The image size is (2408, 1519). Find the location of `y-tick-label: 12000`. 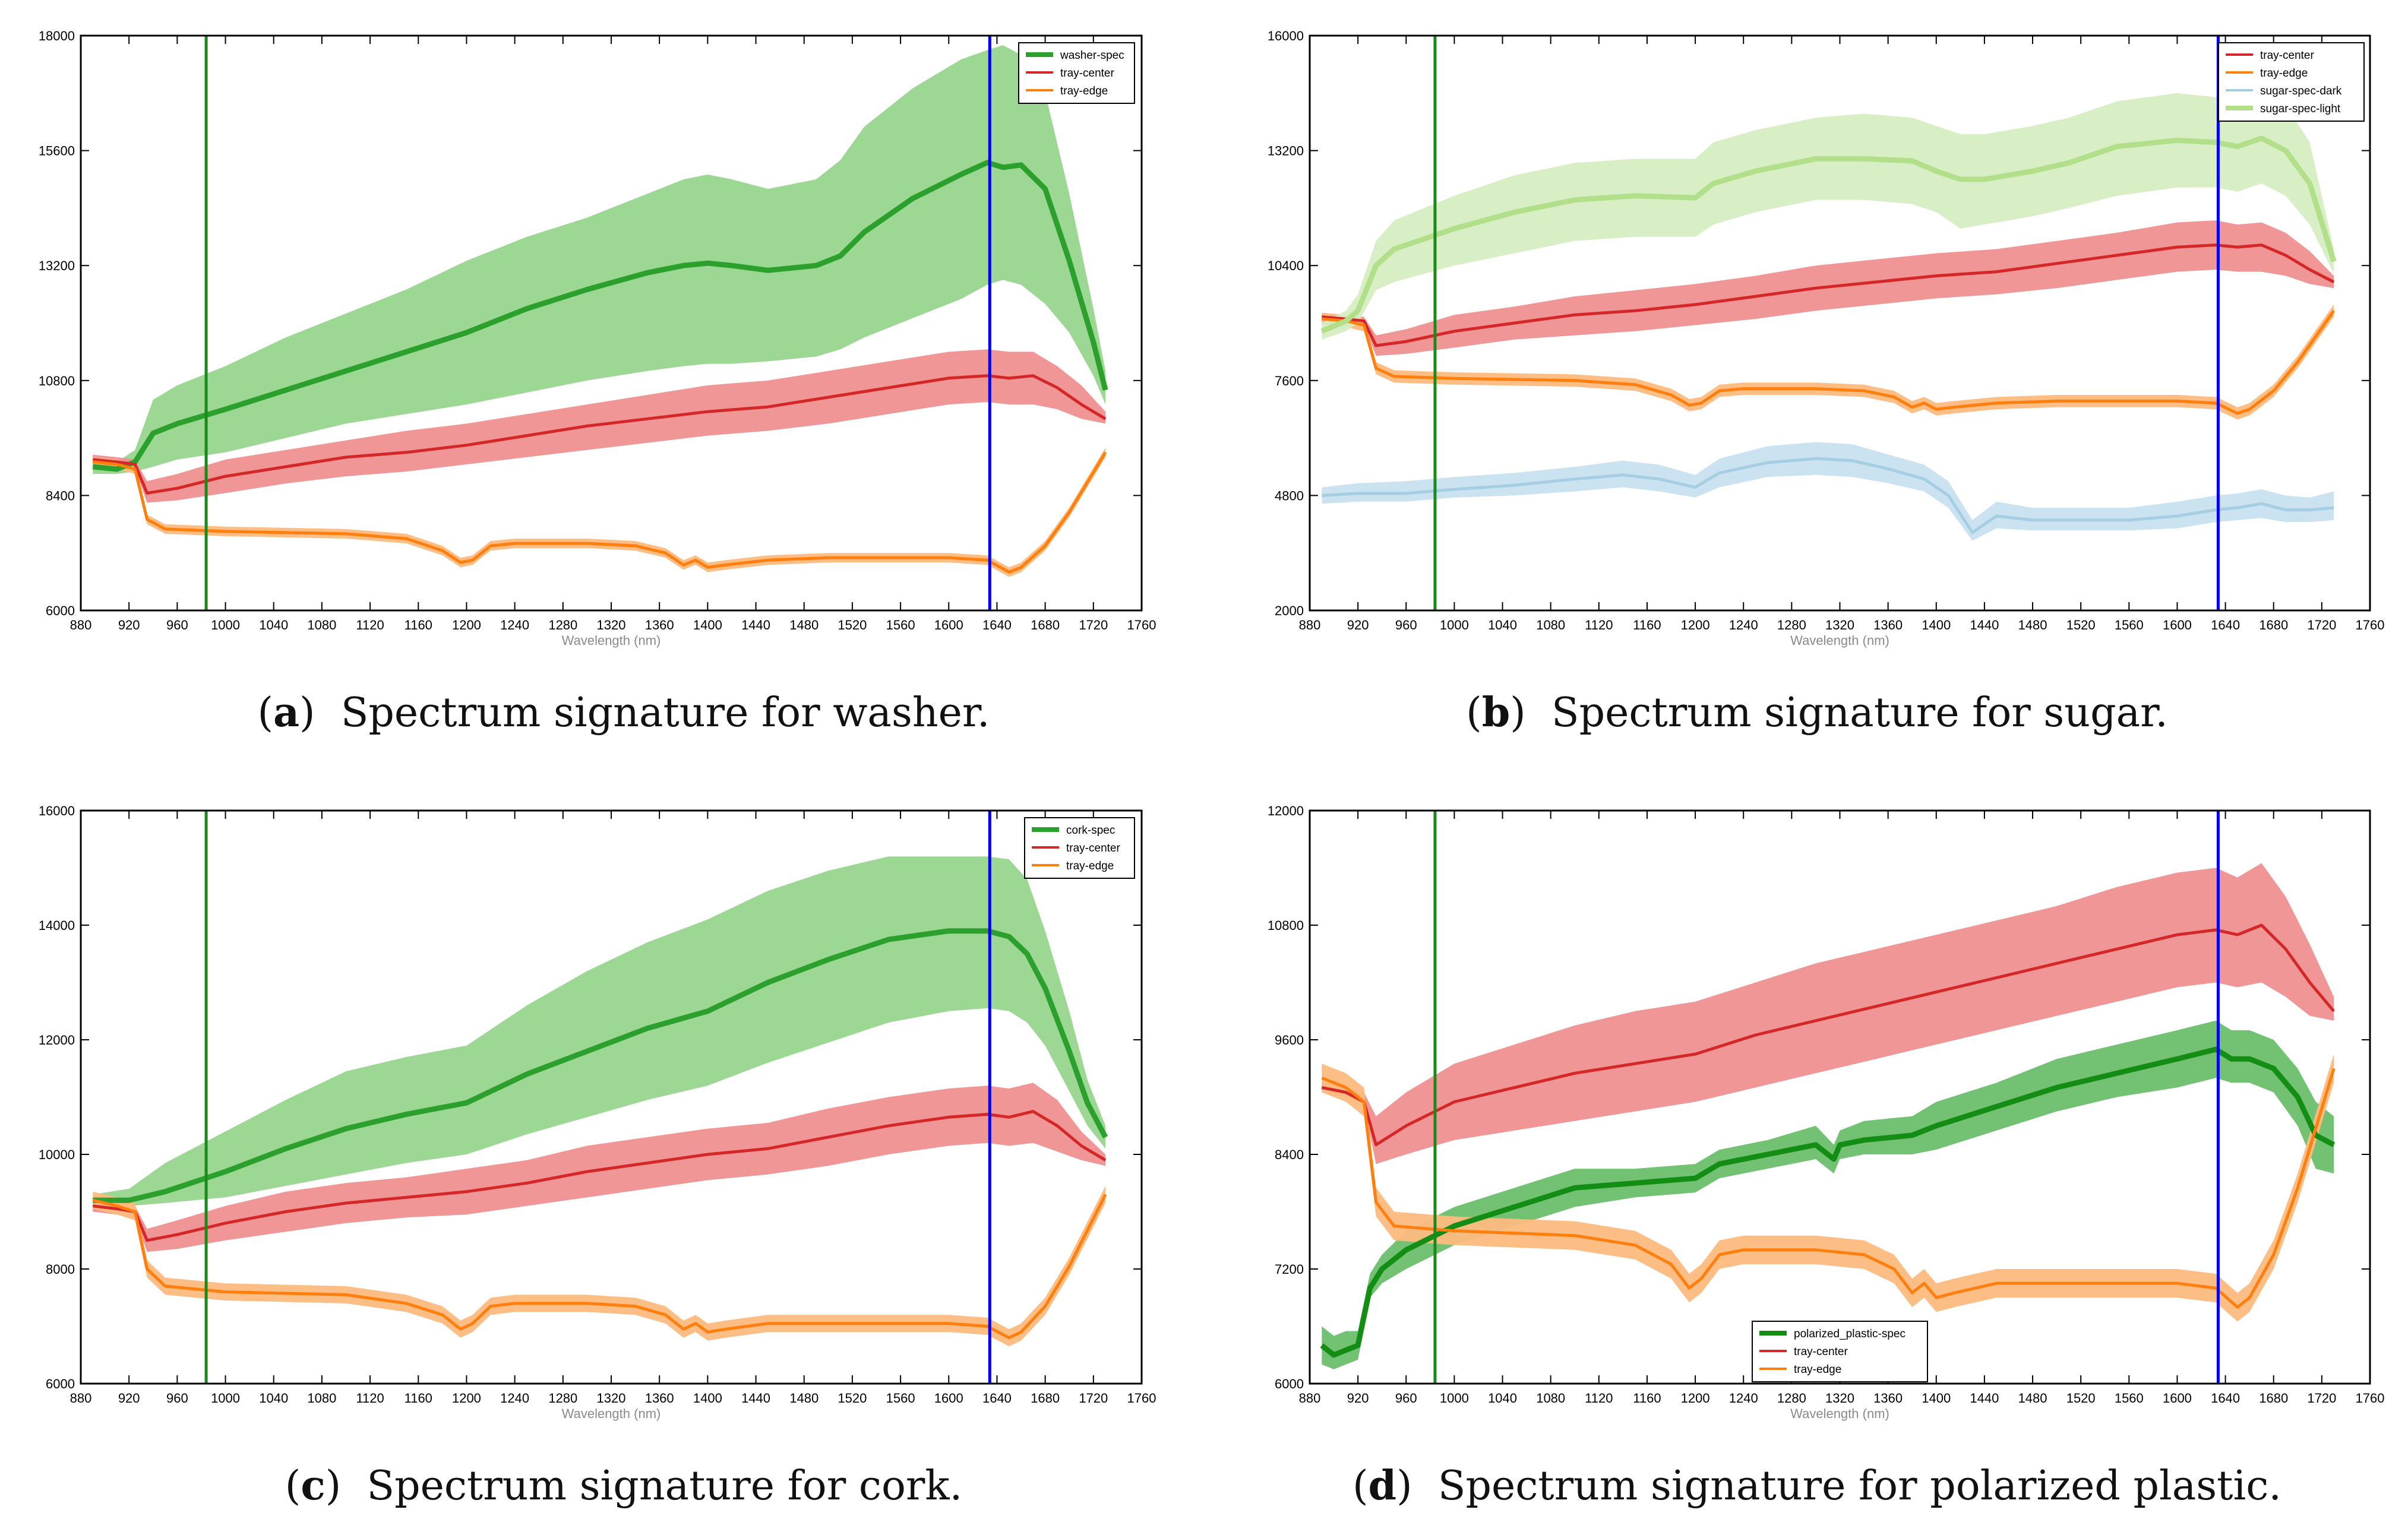

y-tick-label: 12000 is located at coordinates (1286, 810).